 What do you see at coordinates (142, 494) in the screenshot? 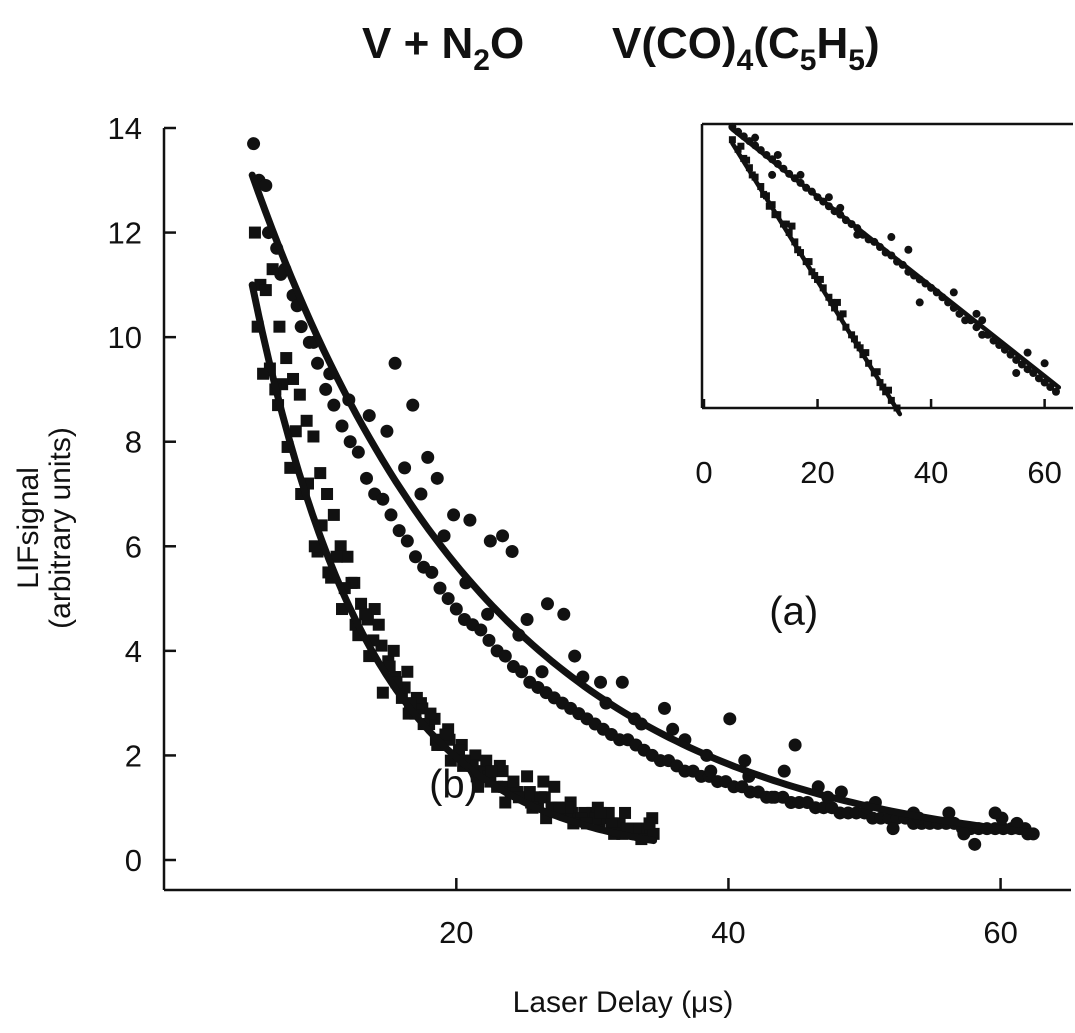
I see `main-y-ticks: 0 2 4 6 8 10 12 14` at bounding box center [142, 494].